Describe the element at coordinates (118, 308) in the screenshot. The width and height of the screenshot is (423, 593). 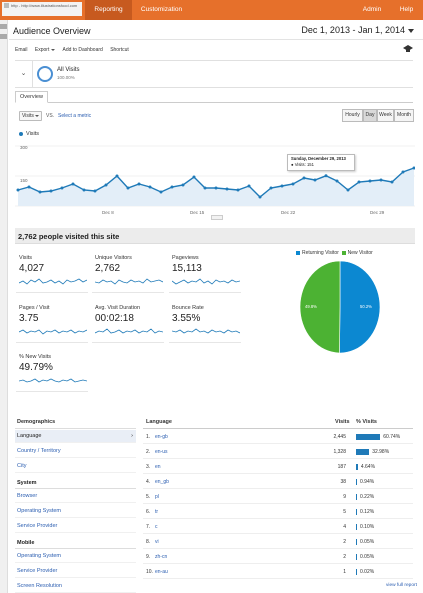
I see `tile-label: Avg. Visit Duration` at that location.